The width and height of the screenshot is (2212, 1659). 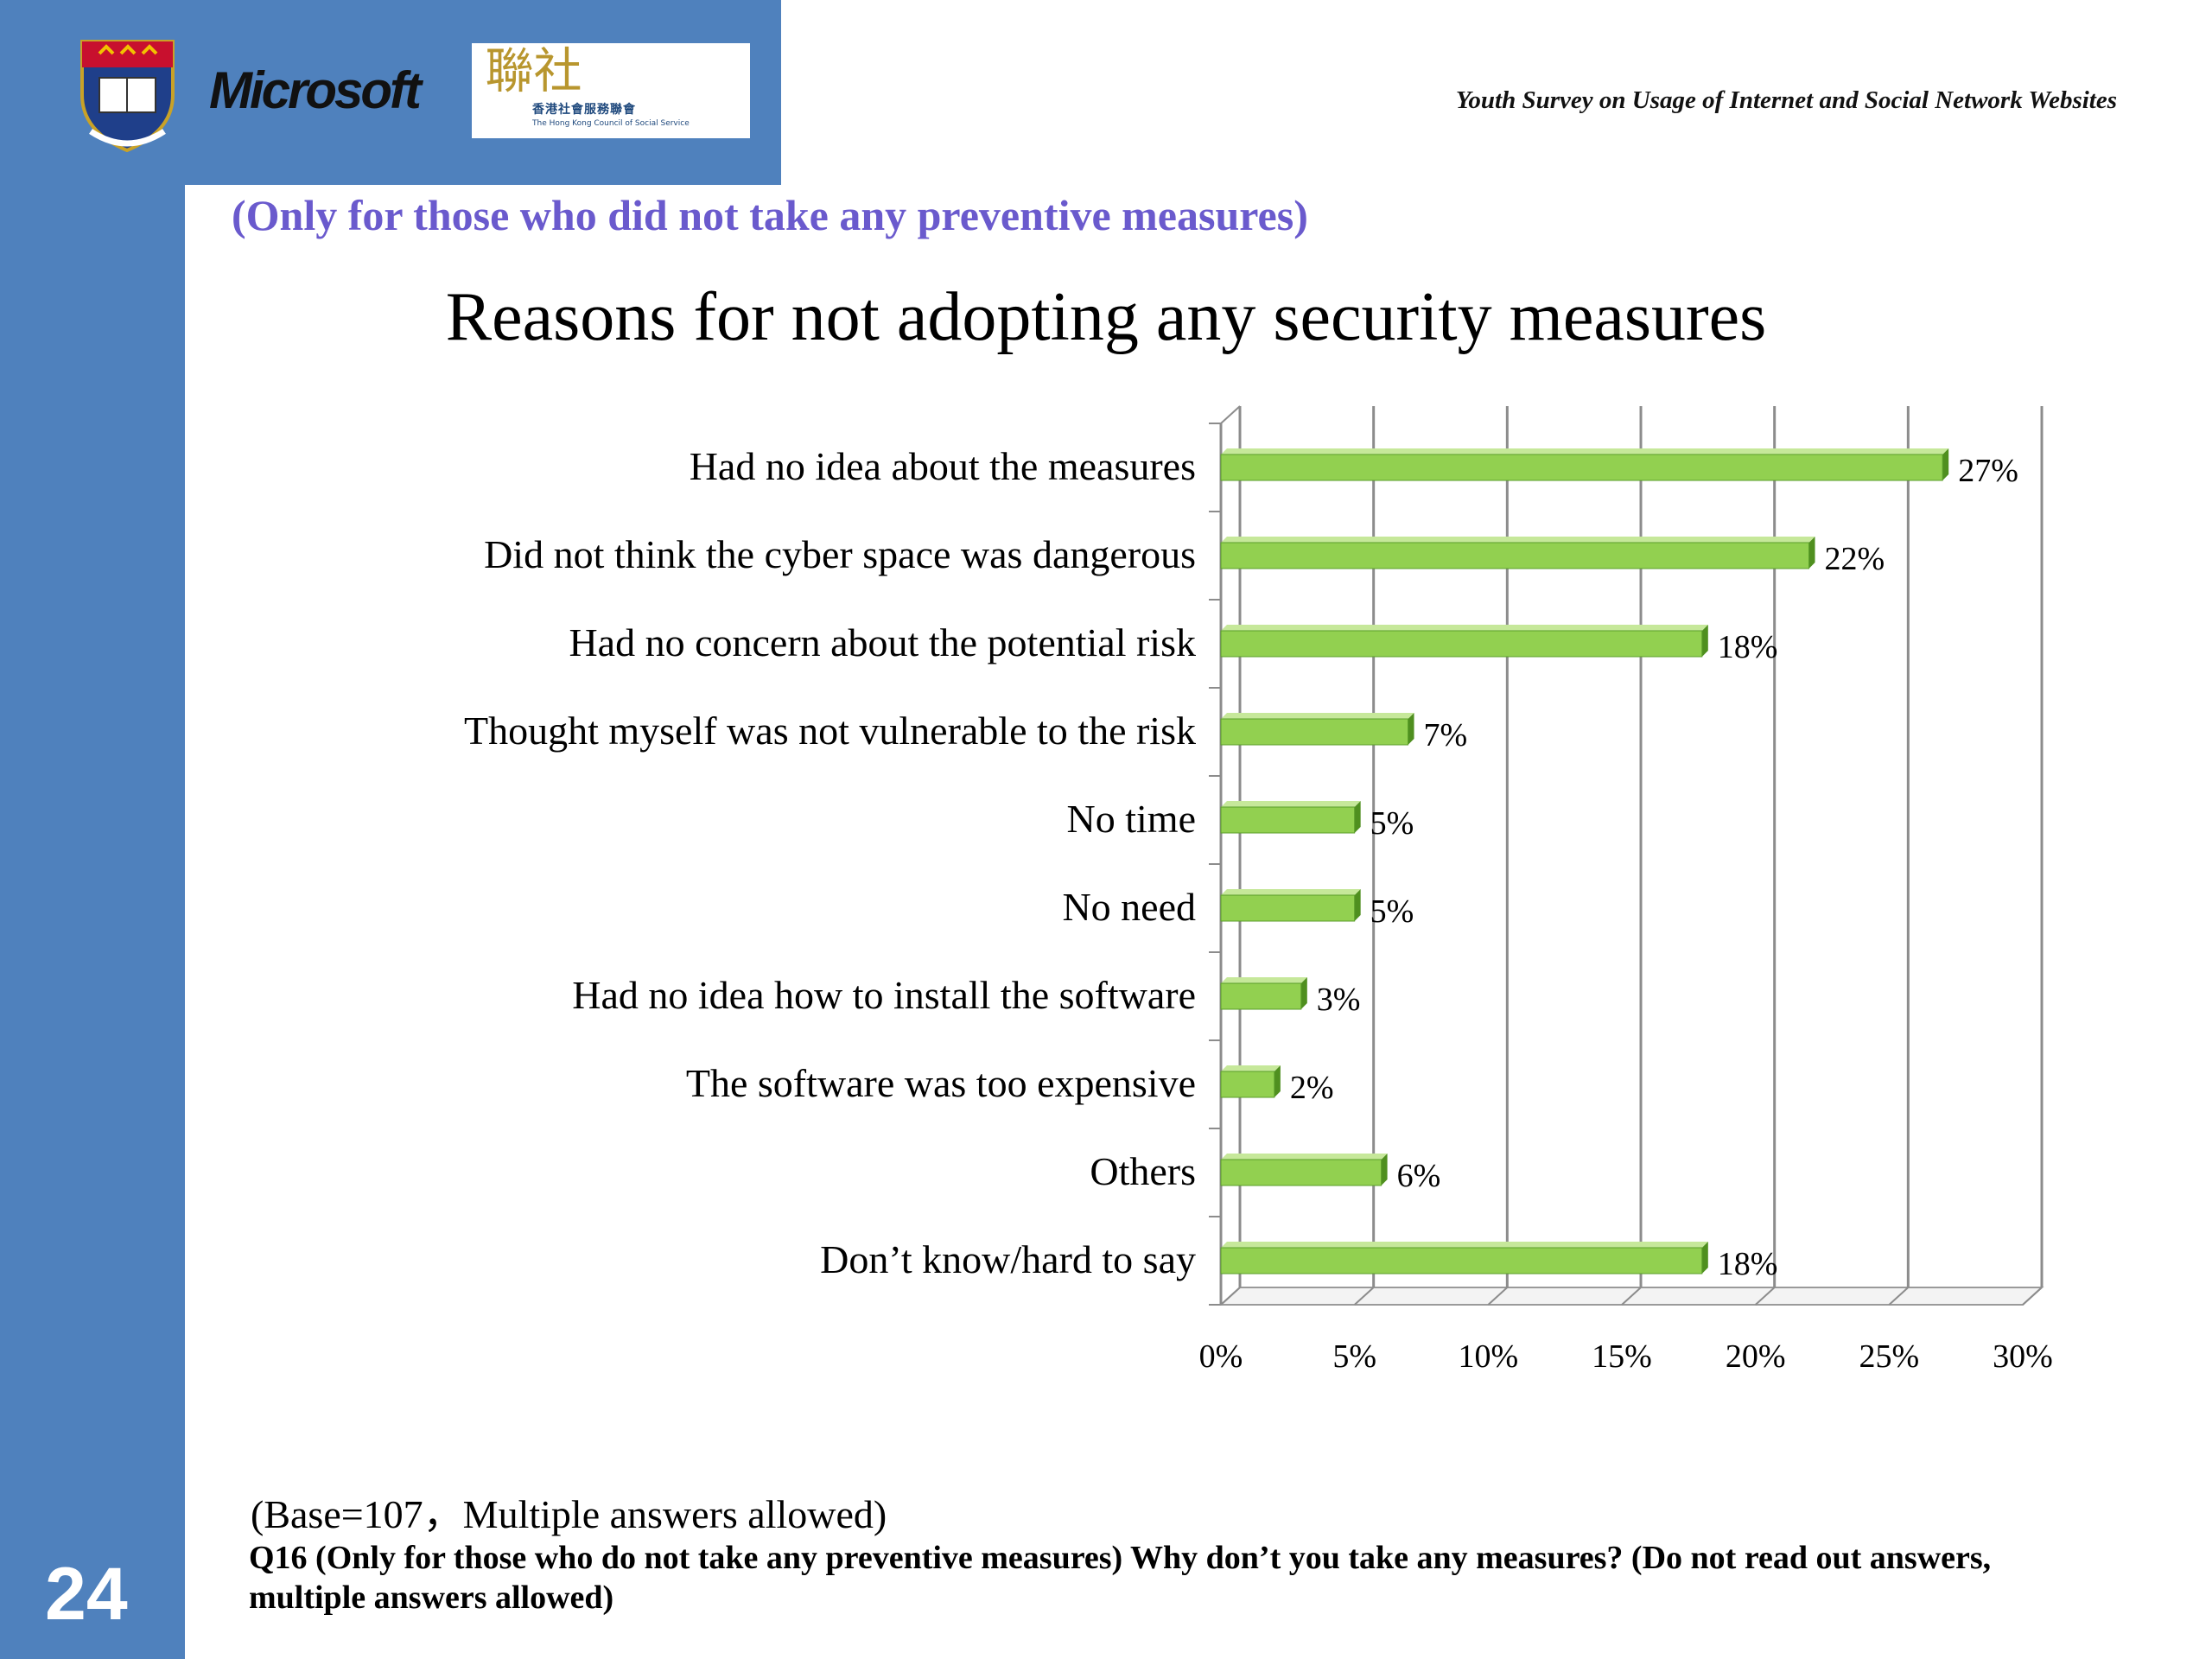 What do you see at coordinates (1756, 1356) in the screenshot?
I see `x-tick-label: 20%` at bounding box center [1756, 1356].